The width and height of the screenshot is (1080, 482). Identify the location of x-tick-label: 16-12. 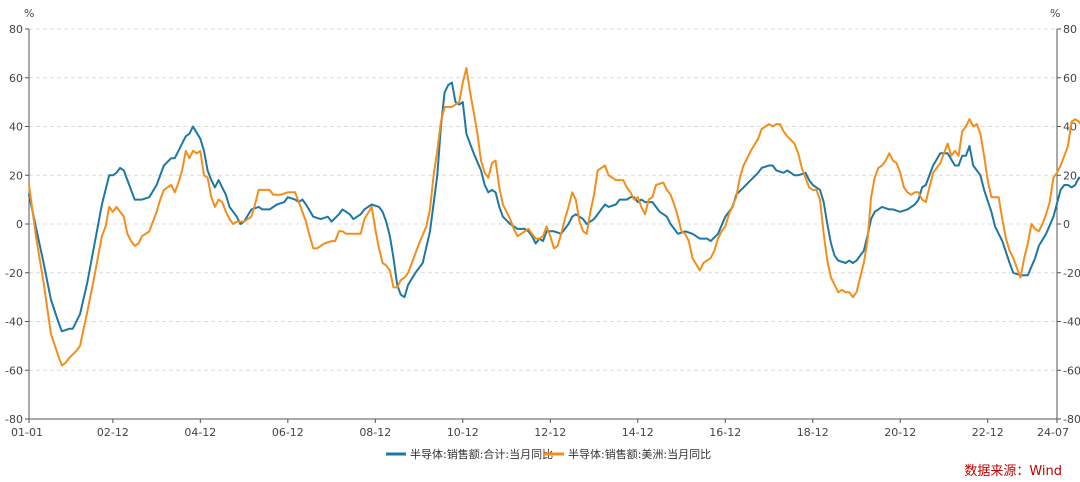
(725, 432).